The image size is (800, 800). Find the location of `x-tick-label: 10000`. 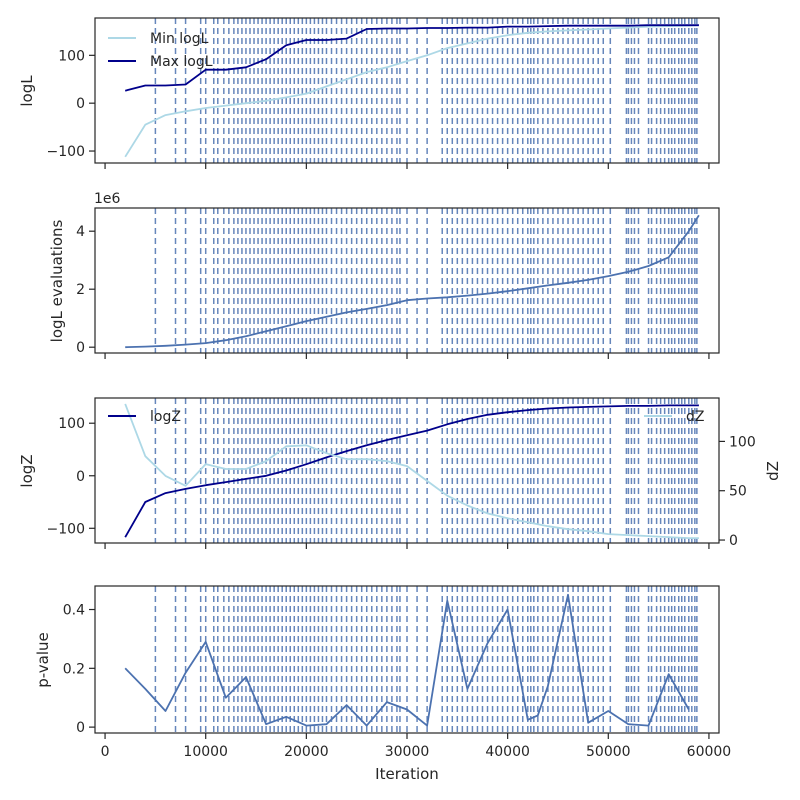

x-tick-label: 10000 is located at coordinates (205, 752).